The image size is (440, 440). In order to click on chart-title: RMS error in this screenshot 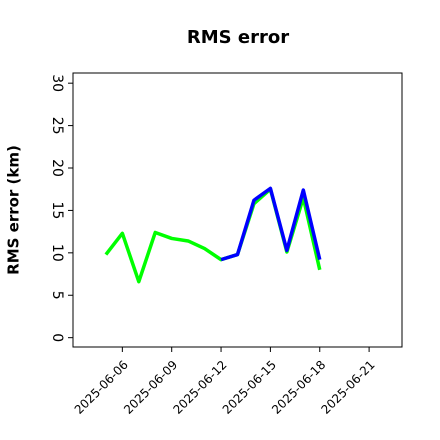, I will do `click(238, 37)`.